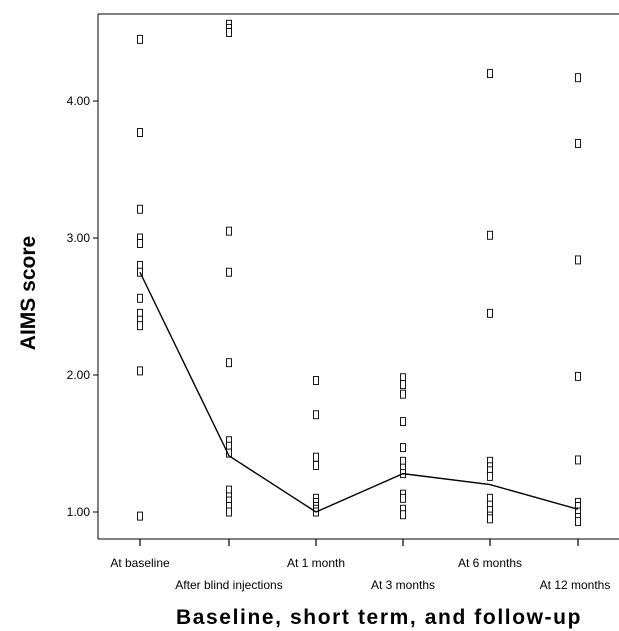  I want to click on x-axis-title: Baseline, short term, and follow-up, so click(379, 617).